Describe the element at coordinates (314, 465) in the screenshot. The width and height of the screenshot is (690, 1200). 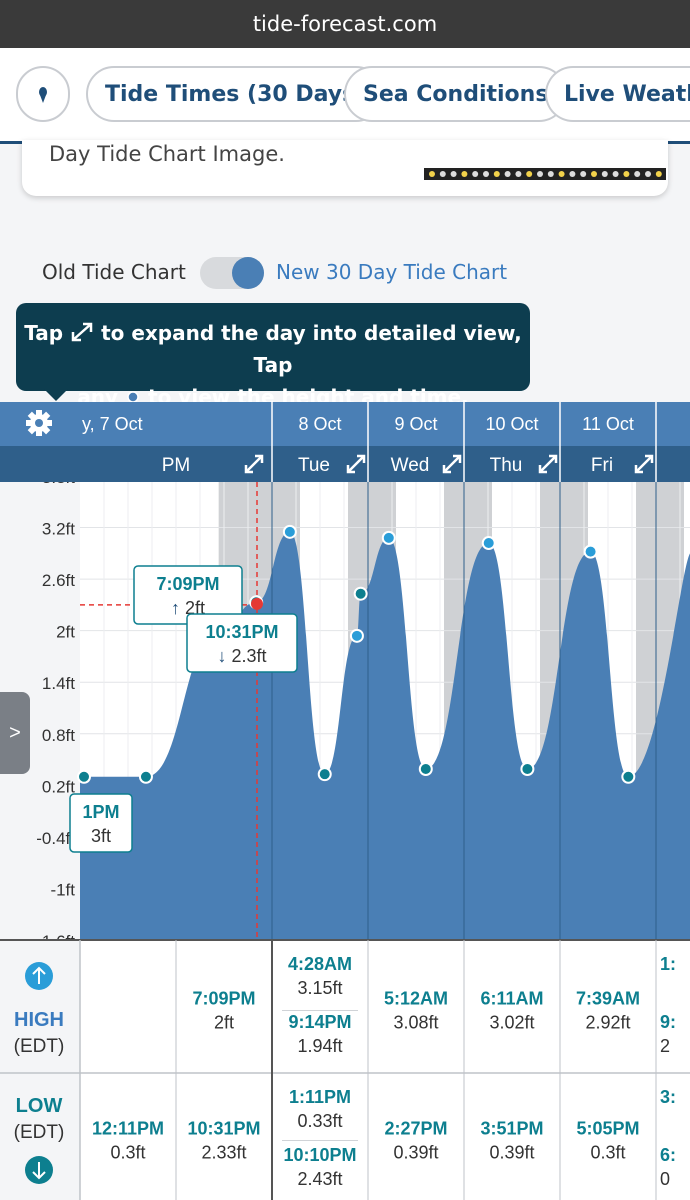
I see `day-weekday-label: Tue` at that location.